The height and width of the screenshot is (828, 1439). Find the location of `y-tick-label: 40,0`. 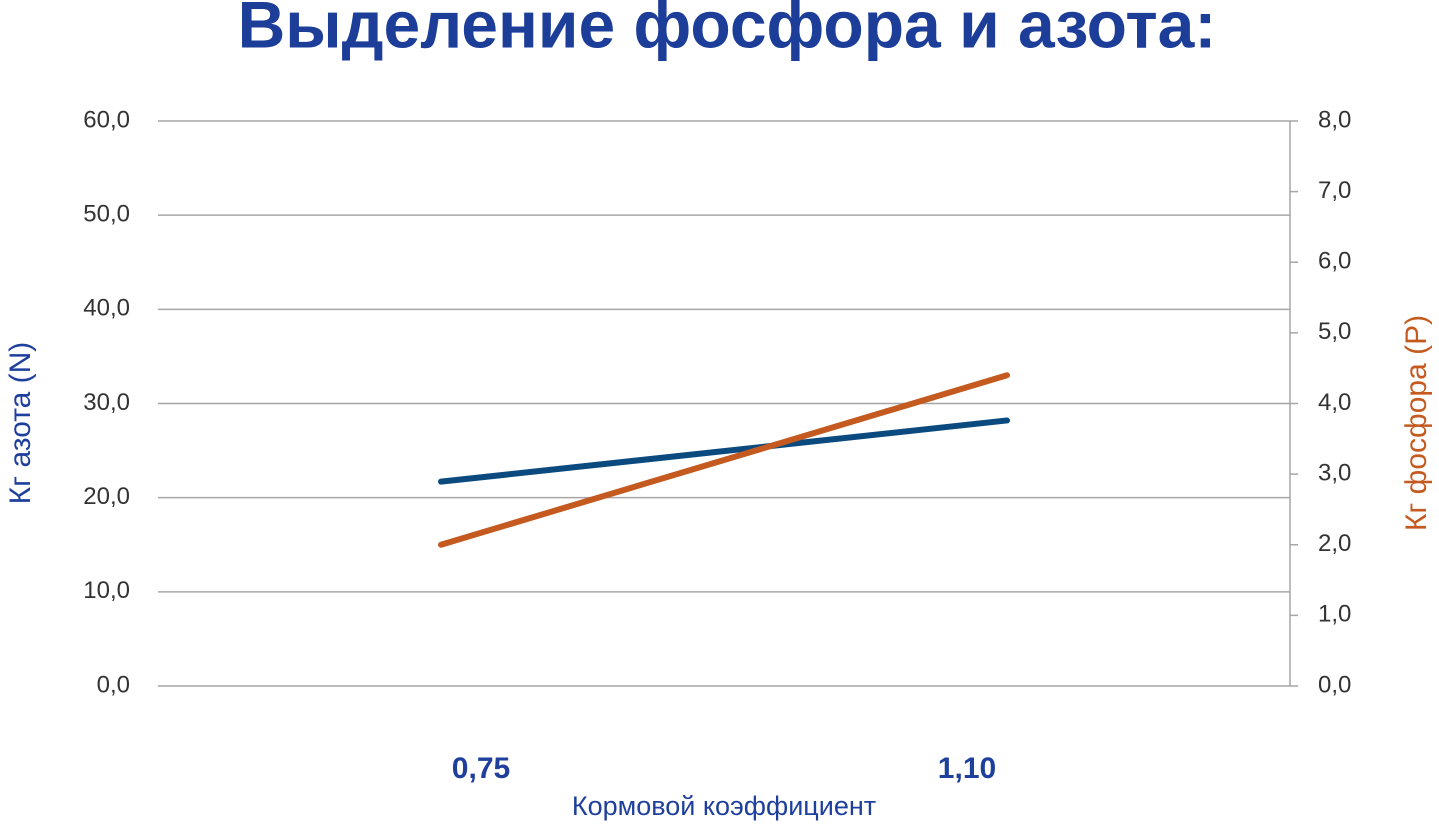

y-tick-label: 40,0 is located at coordinates (106, 308).